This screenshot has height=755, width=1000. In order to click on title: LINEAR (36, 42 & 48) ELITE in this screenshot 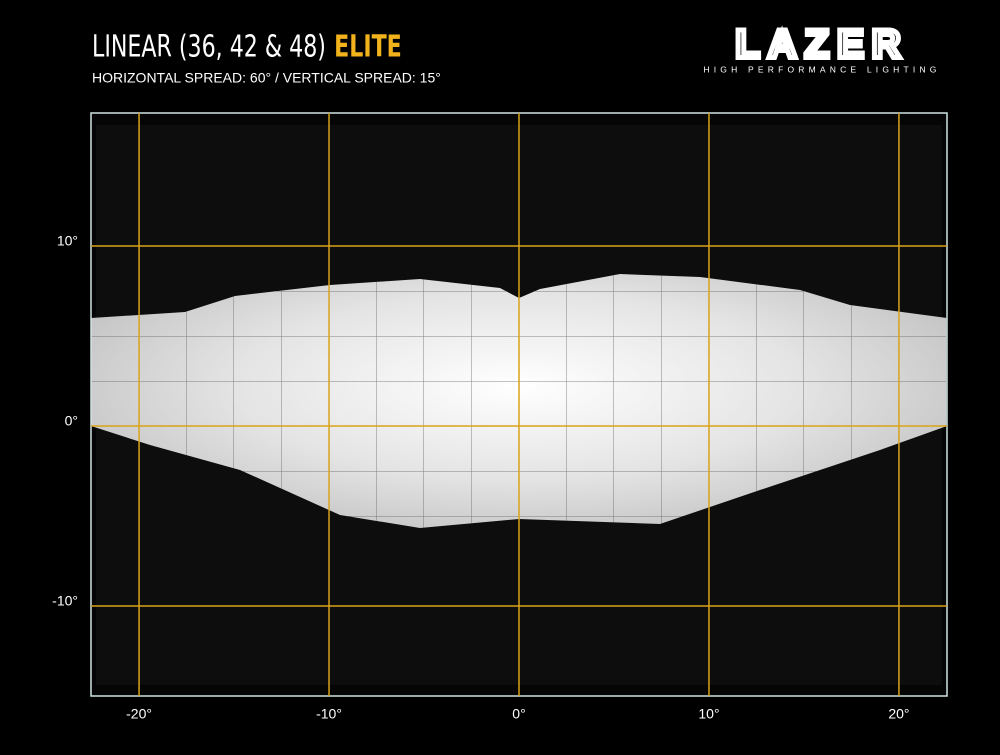, I will do `click(247, 47)`.